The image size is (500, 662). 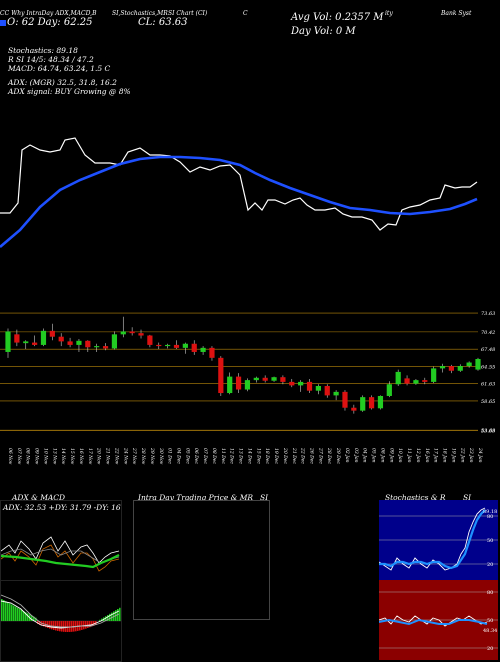 I want to click on date-label: 01 Dec, so click(x=170, y=456).